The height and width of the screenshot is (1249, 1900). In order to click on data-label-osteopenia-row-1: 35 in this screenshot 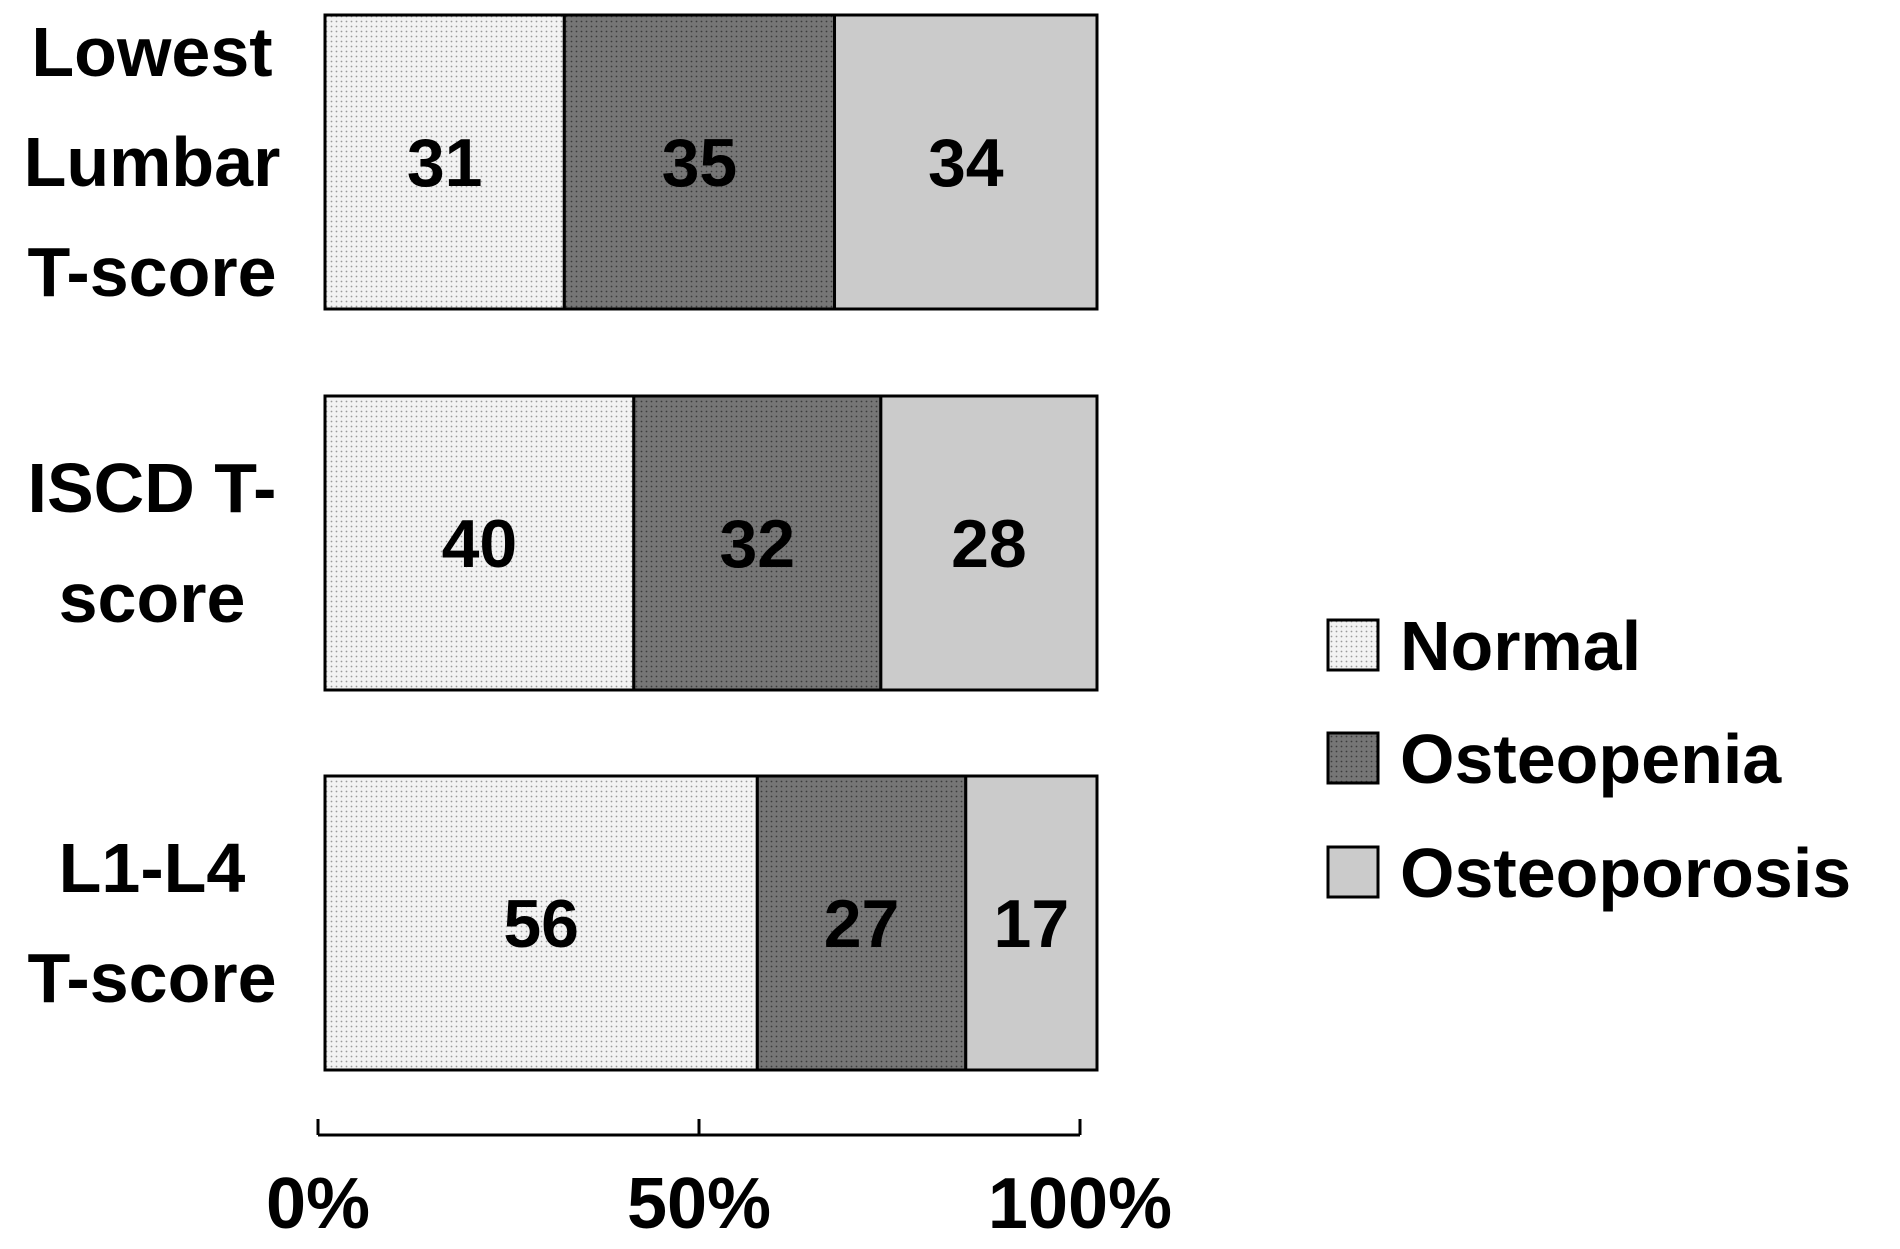, I will do `click(700, 163)`.